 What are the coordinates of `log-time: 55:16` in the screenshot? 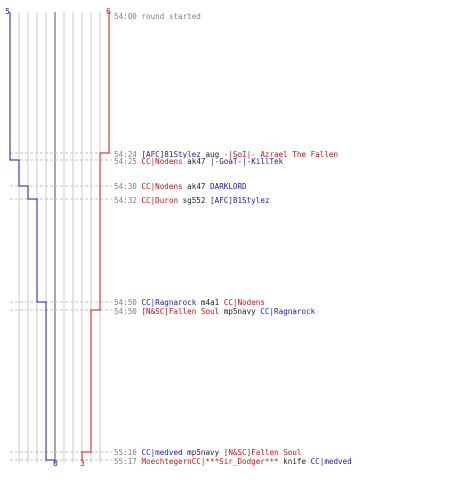 It's located at (125, 452).